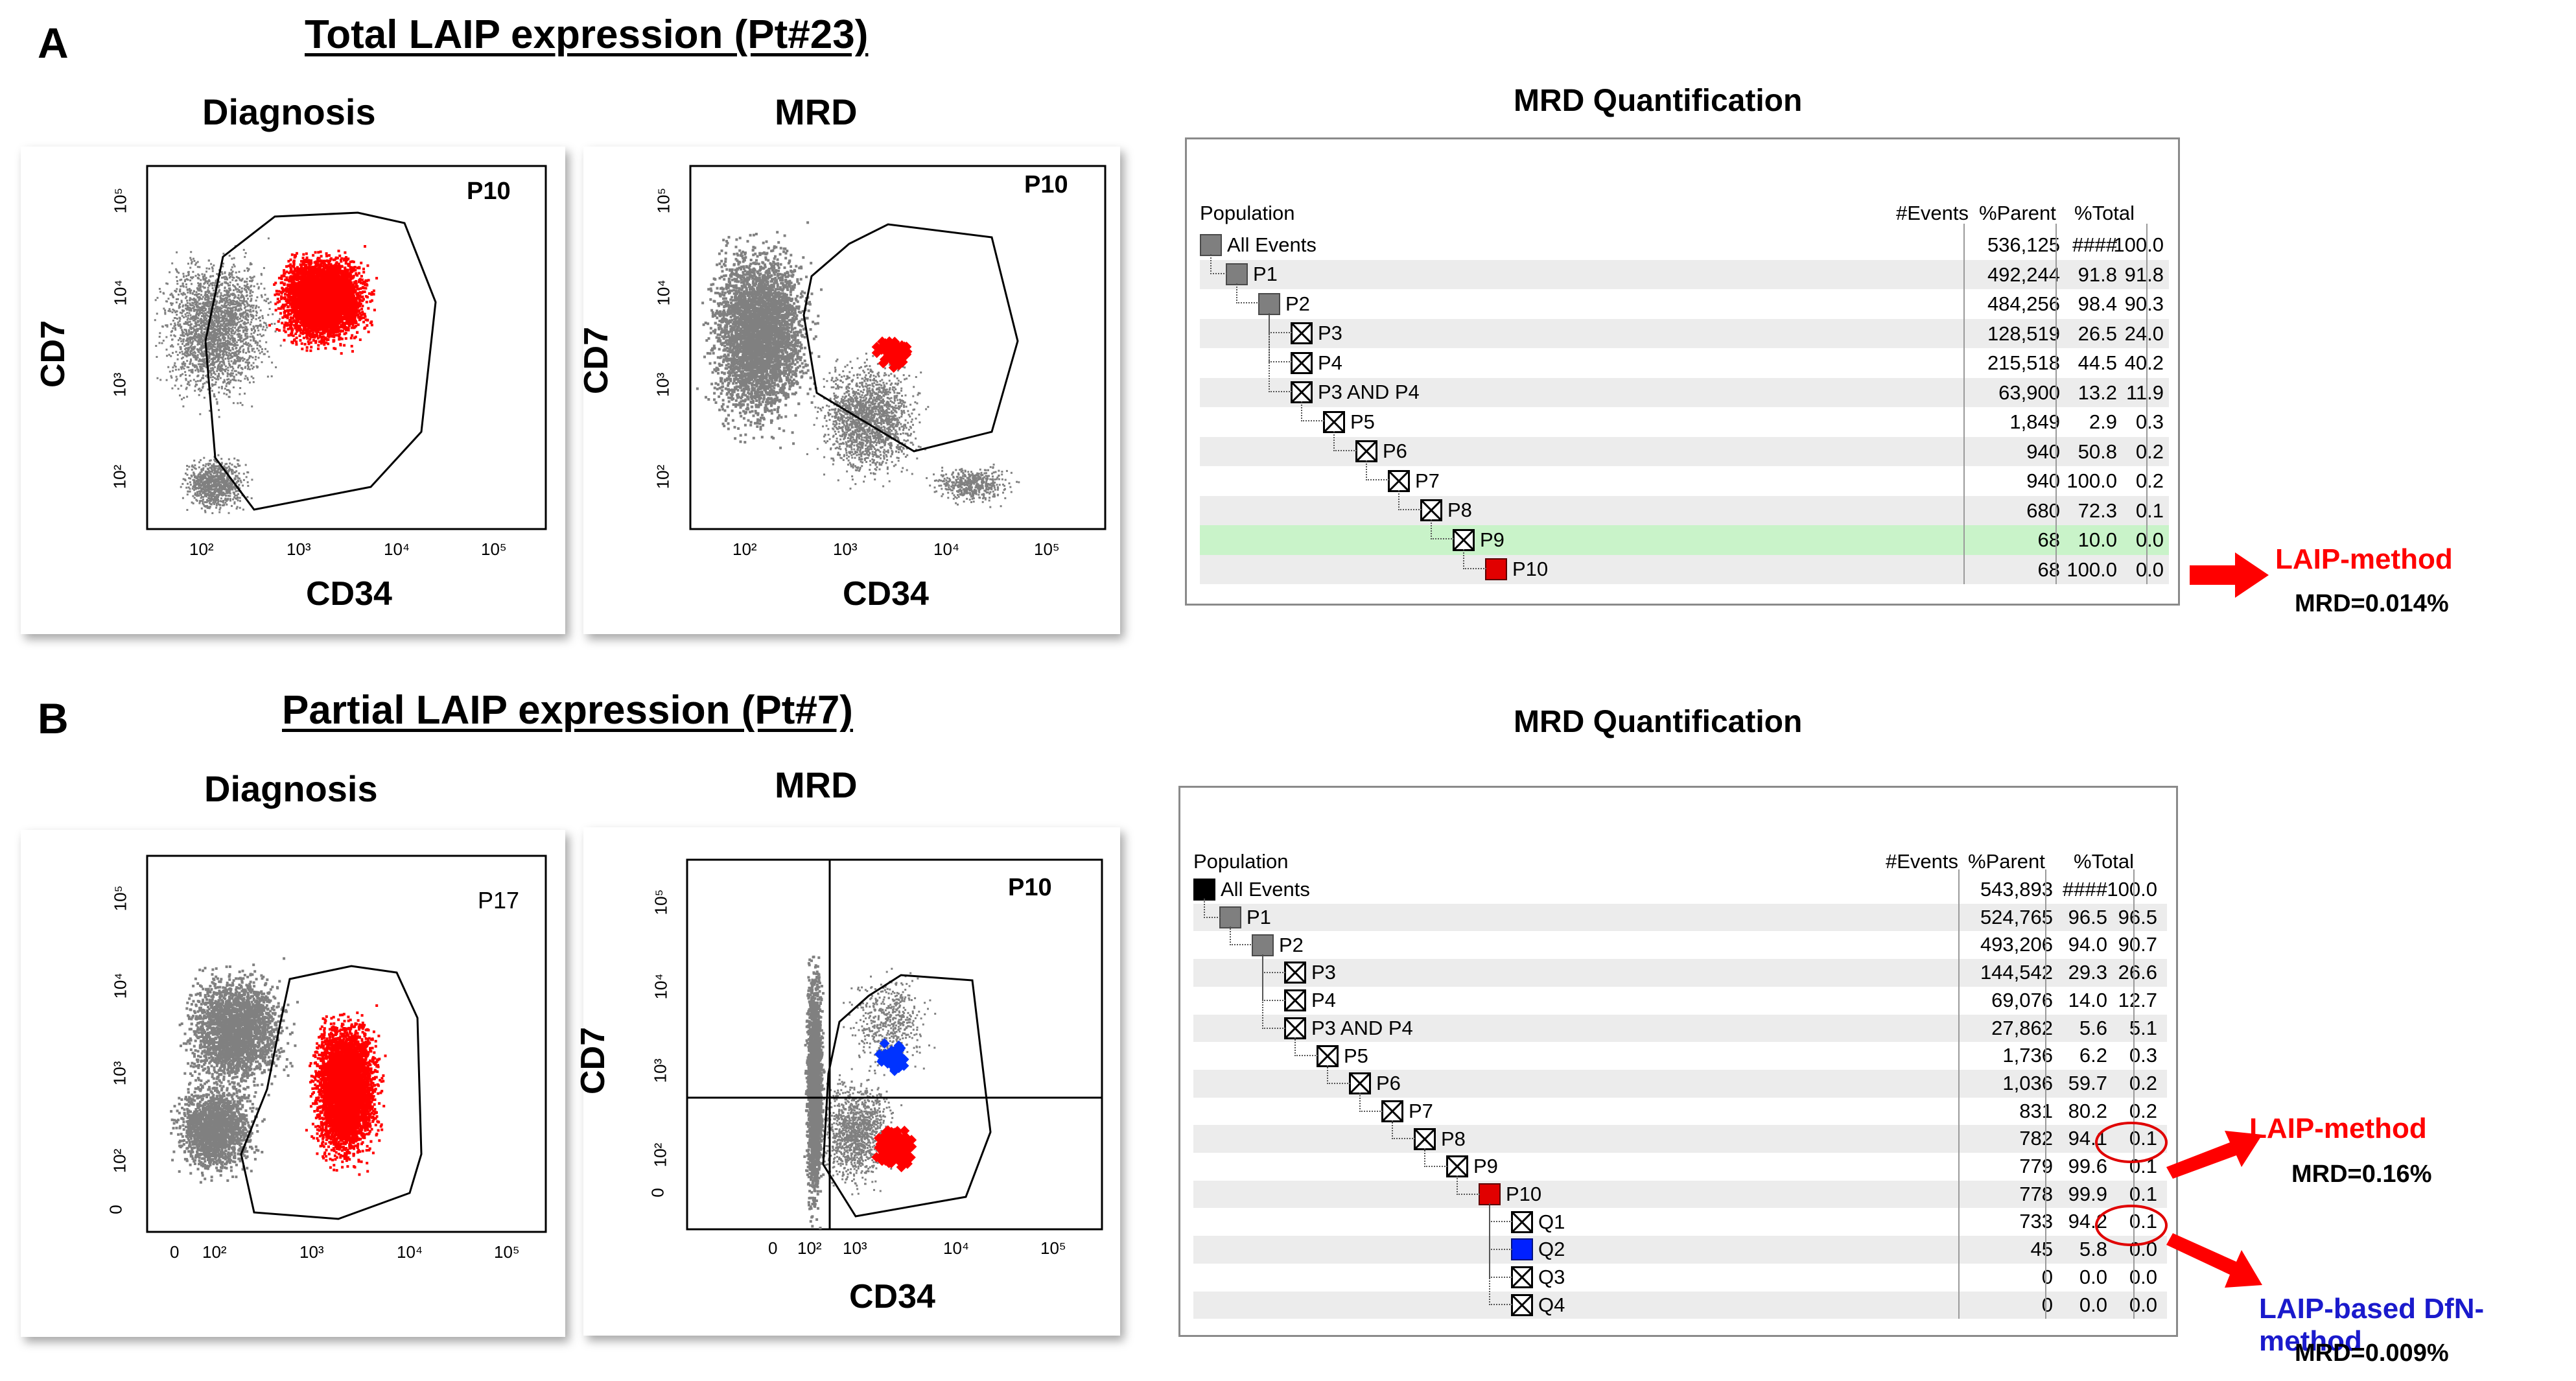  I want to click on cell-total: 0.1, so click(2150, 511).